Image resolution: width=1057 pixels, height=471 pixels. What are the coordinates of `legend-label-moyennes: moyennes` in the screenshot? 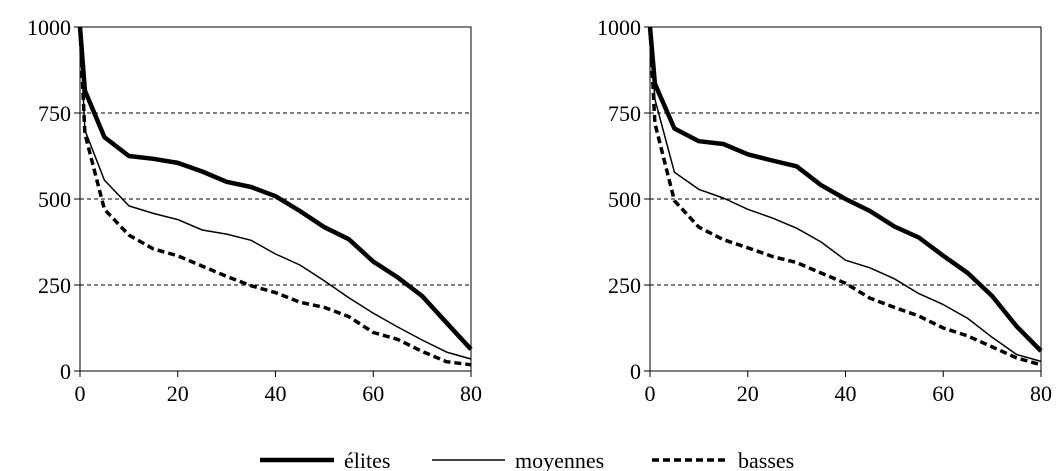 It's located at (559, 459).